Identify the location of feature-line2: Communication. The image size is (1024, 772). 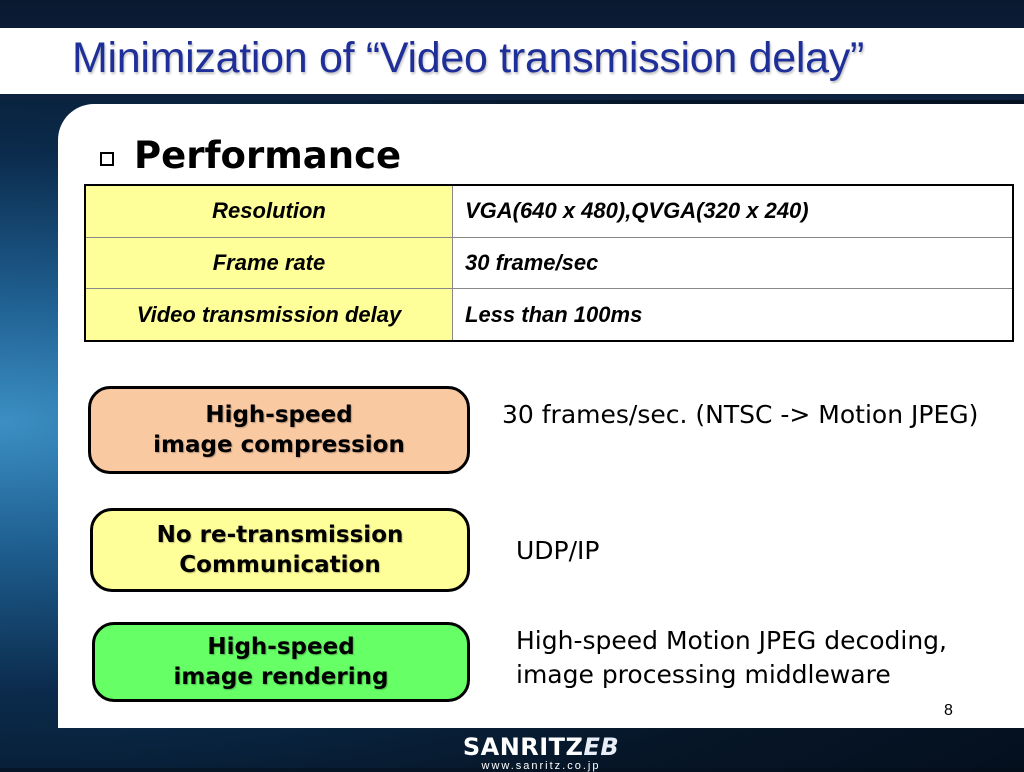
(280, 565).